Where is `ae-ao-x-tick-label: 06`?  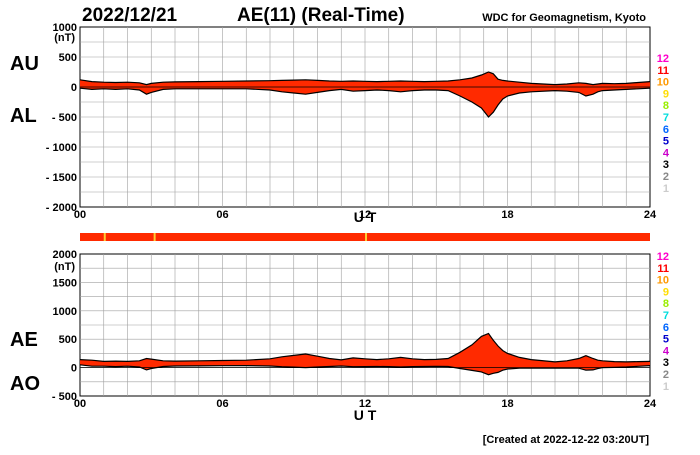 ae-ao-x-tick-label: 06 is located at coordinates (222, 404).